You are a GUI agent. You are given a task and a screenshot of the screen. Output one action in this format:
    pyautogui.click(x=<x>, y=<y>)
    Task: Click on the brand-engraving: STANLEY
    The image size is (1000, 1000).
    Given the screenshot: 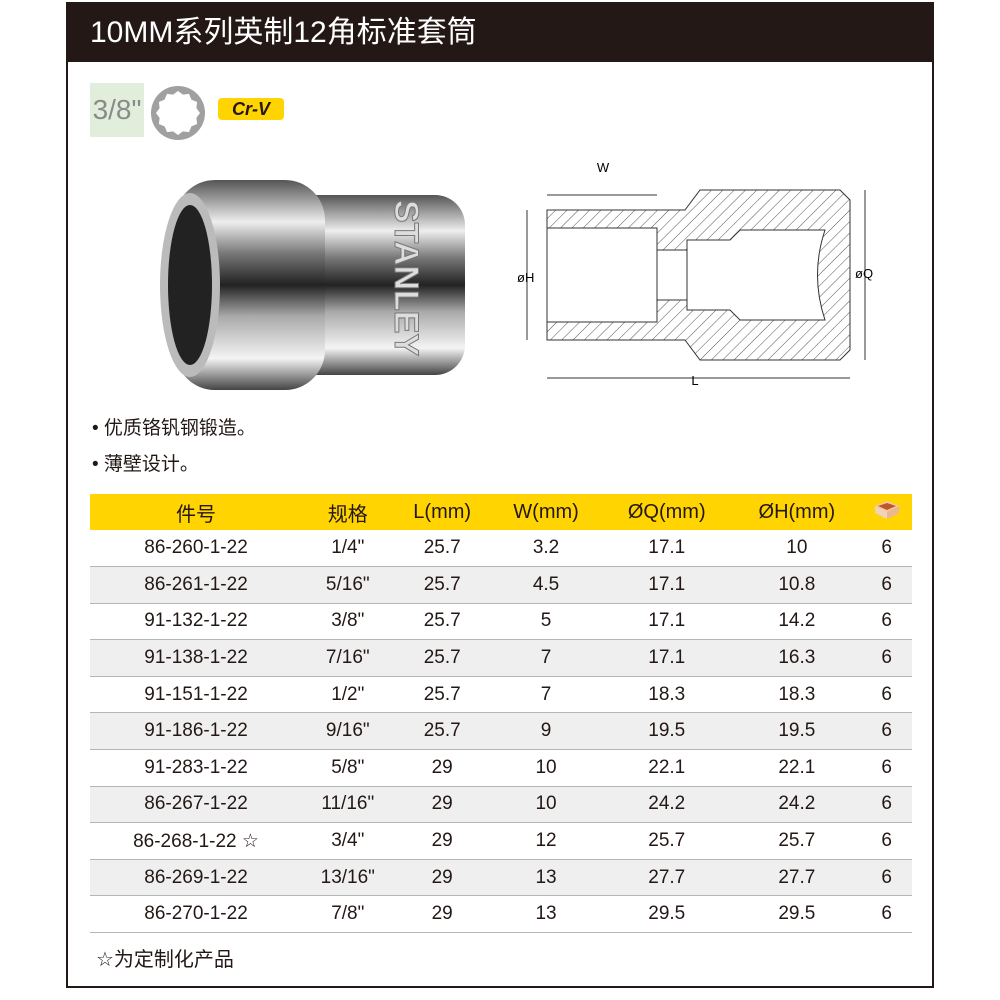 What is the action you would take?
    pyautogui.click(x=406, y=278)
    